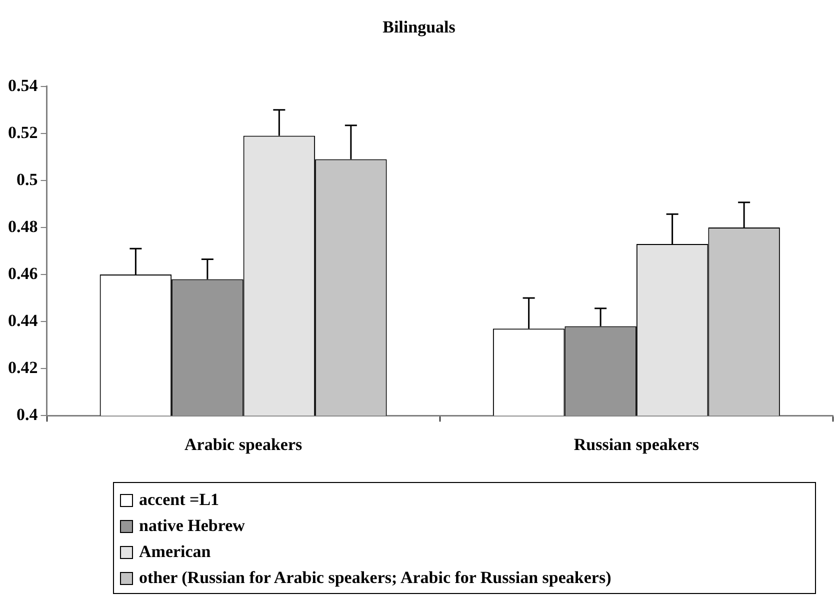 The image size is (838, 602). I want to click on y-tick-label: 0.5, so click(27, 179).